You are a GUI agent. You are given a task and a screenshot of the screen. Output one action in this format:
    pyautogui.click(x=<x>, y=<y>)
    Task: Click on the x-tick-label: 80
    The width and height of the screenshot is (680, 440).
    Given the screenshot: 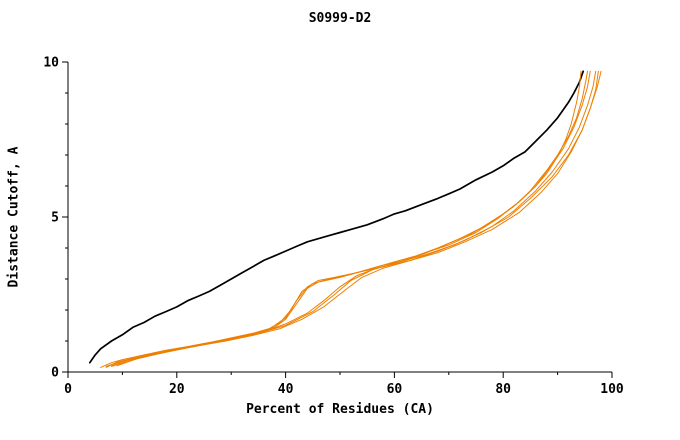 What is the action you would take?
    pyautogui.click(x=503, y=389)
    